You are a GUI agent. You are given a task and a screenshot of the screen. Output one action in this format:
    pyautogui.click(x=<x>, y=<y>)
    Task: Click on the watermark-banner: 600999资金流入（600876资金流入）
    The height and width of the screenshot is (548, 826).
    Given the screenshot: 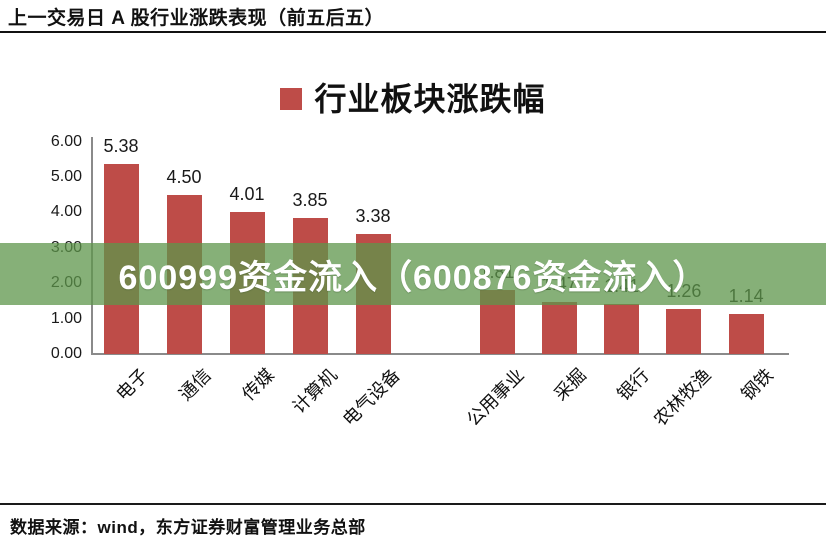 What is the action you would take?
    pyautogui.click(x=413, y=274)
    